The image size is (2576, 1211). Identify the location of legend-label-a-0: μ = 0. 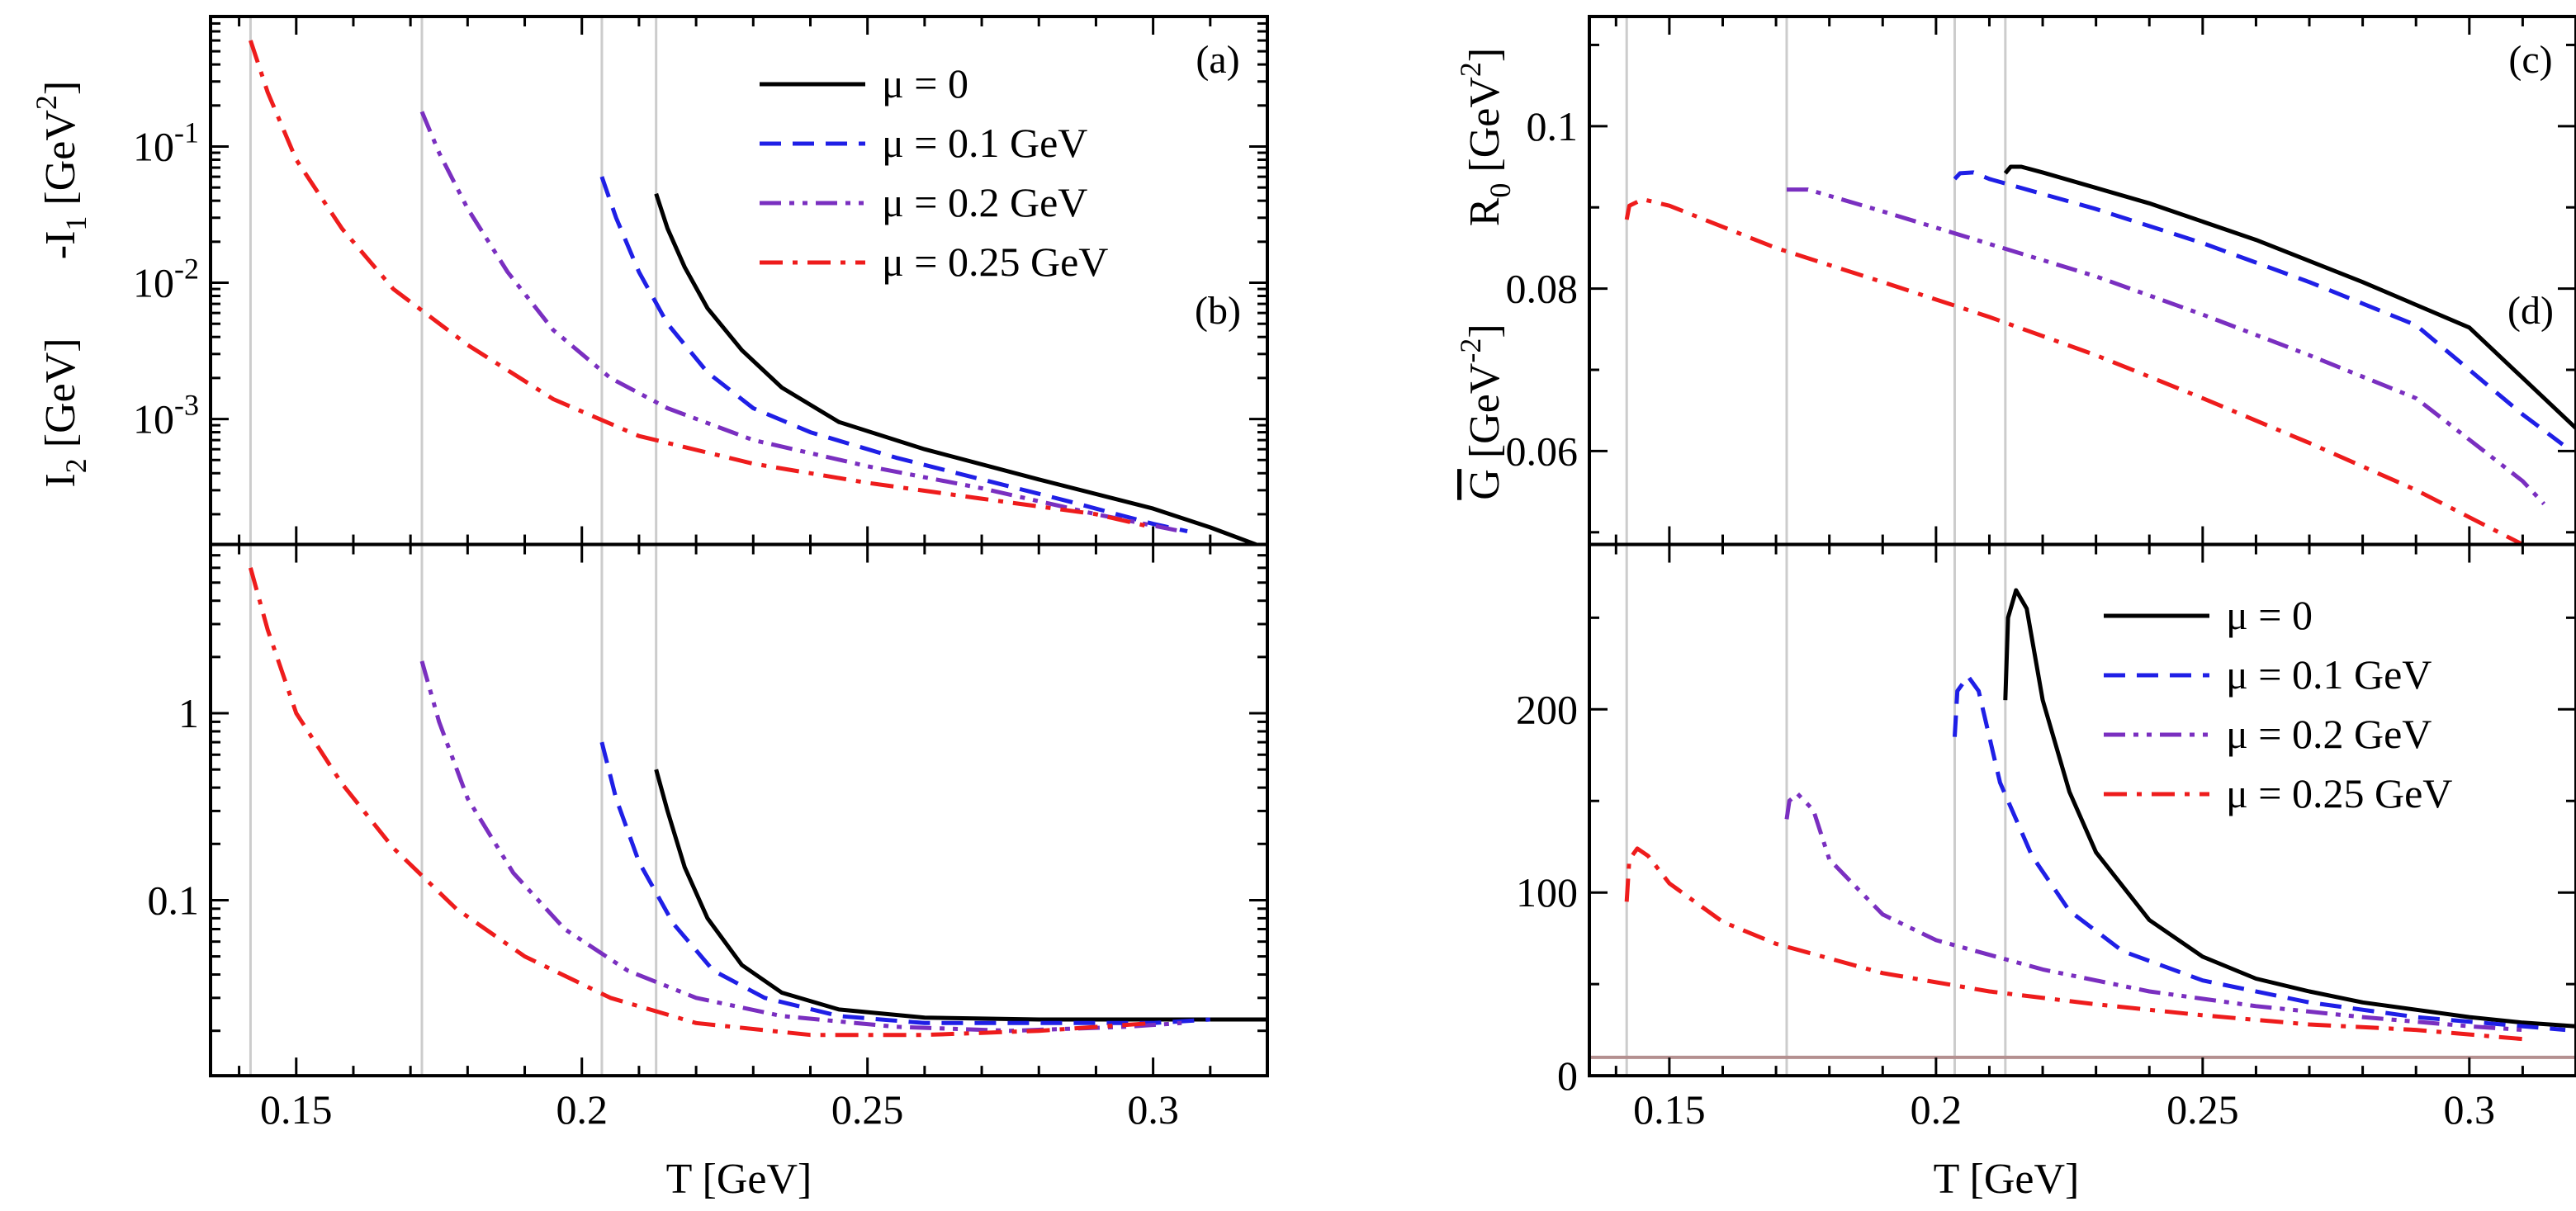
(925, 83).